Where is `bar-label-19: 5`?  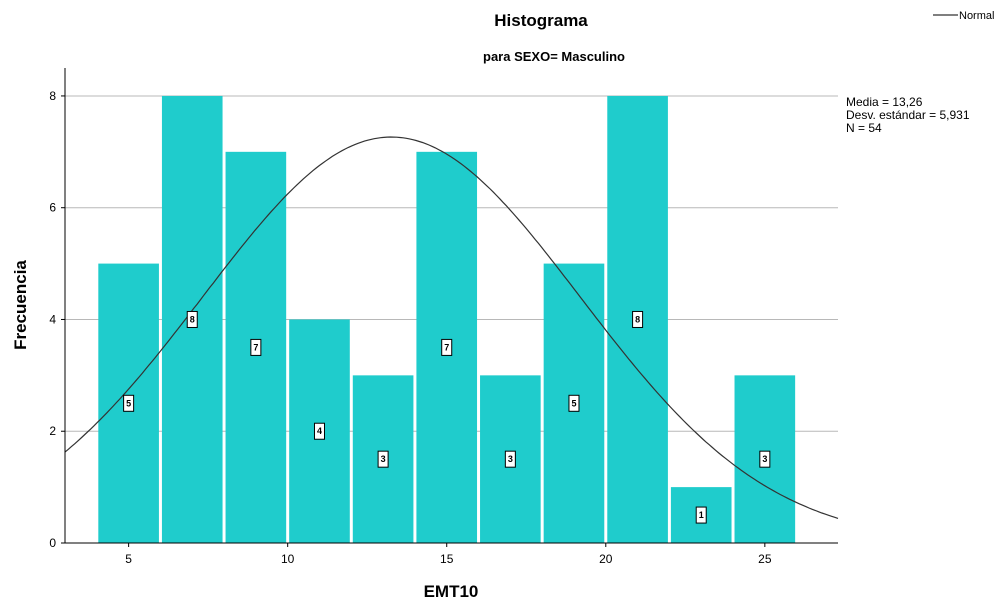 bar-label-19: 5 is located at coordinates (573, 403).